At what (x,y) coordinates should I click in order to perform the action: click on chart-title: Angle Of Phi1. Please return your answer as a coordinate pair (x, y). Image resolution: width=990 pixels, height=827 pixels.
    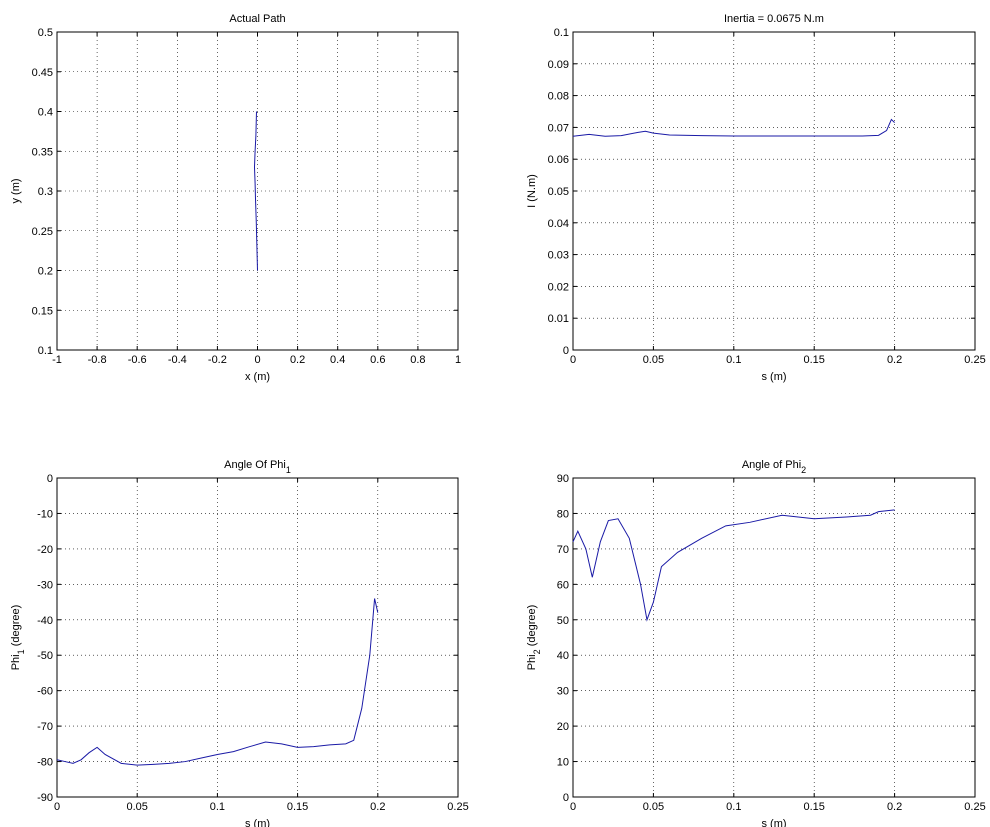
    Looking at the image, I should click on (257, 467).